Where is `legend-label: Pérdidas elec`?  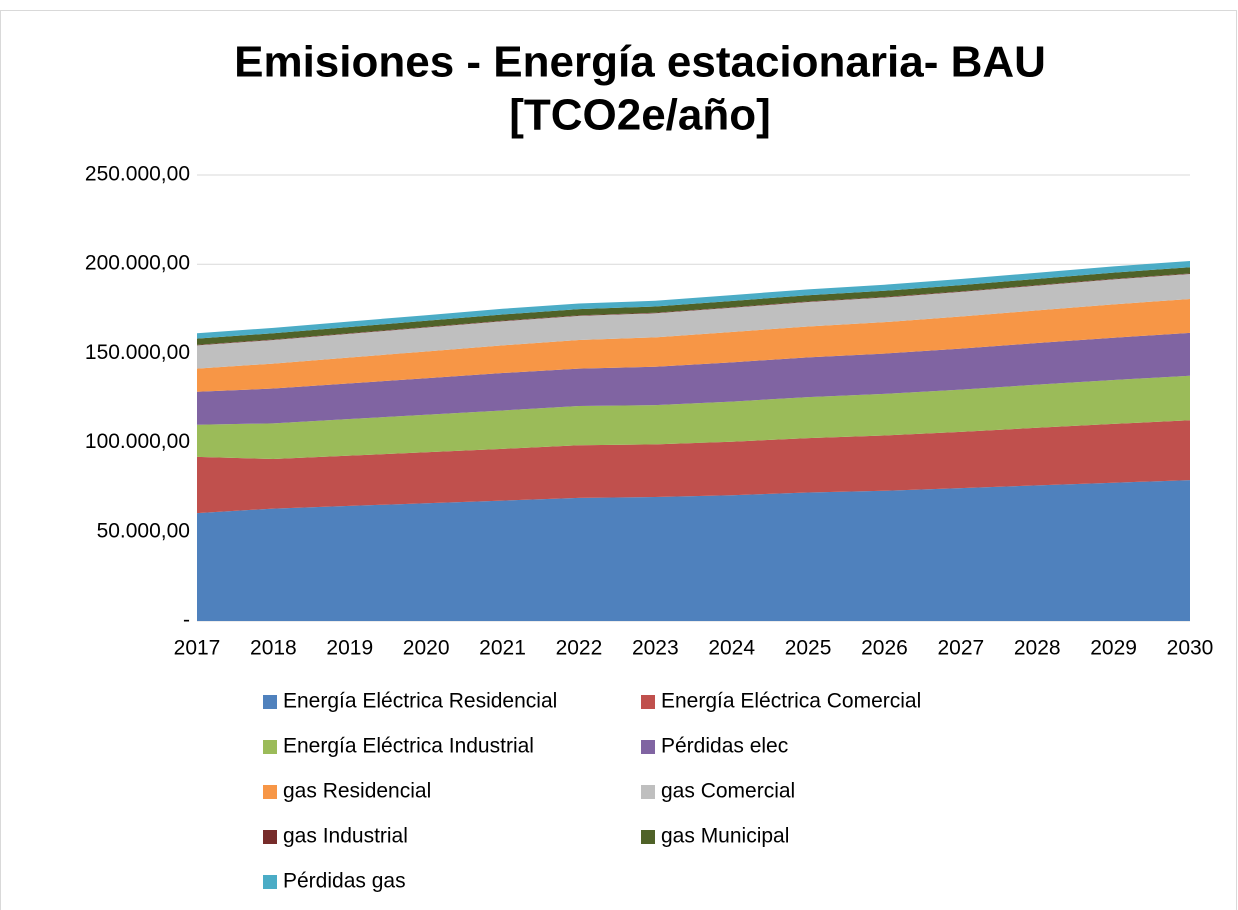 legend-label: Pérdidas elec is located at coordinates (724, 746).